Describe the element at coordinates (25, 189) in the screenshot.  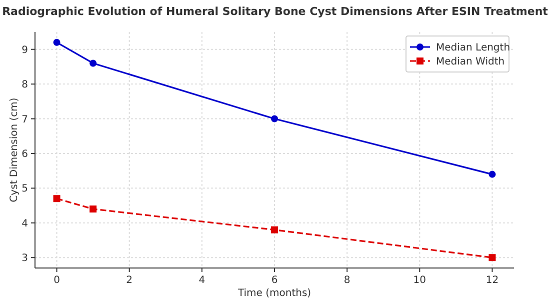
I see `y-tick-label: 5` at that location.